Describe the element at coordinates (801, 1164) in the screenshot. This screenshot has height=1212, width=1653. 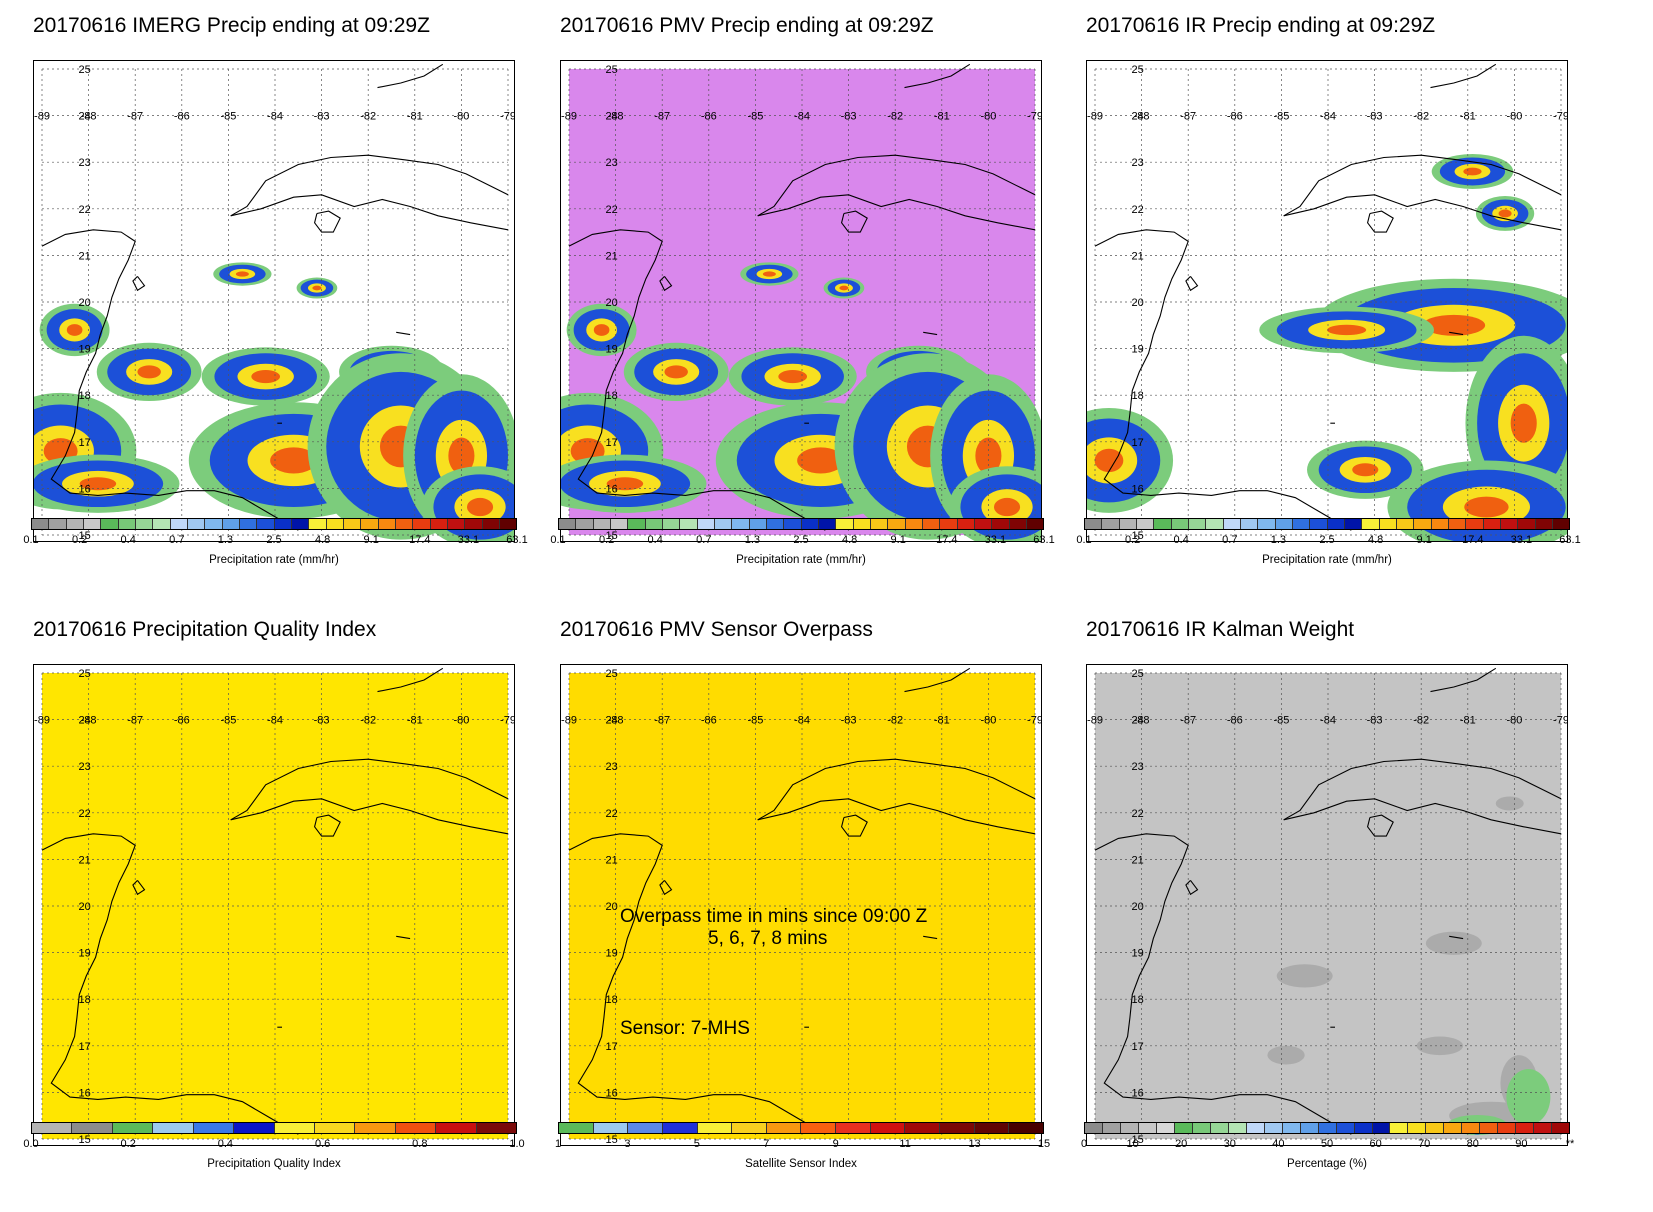
I see `colorbar-label: Satellite Sensor Index` at that location.